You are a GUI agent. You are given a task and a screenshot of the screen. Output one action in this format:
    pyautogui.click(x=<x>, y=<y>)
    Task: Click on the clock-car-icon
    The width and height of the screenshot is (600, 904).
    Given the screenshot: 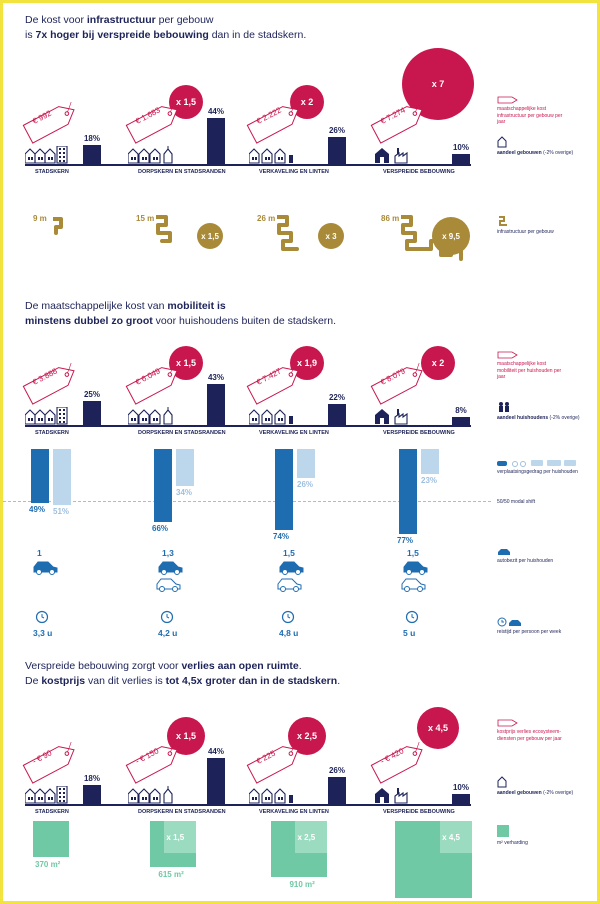 What is the action you would take?
    pyautogui.click(x=509, y=622)
    